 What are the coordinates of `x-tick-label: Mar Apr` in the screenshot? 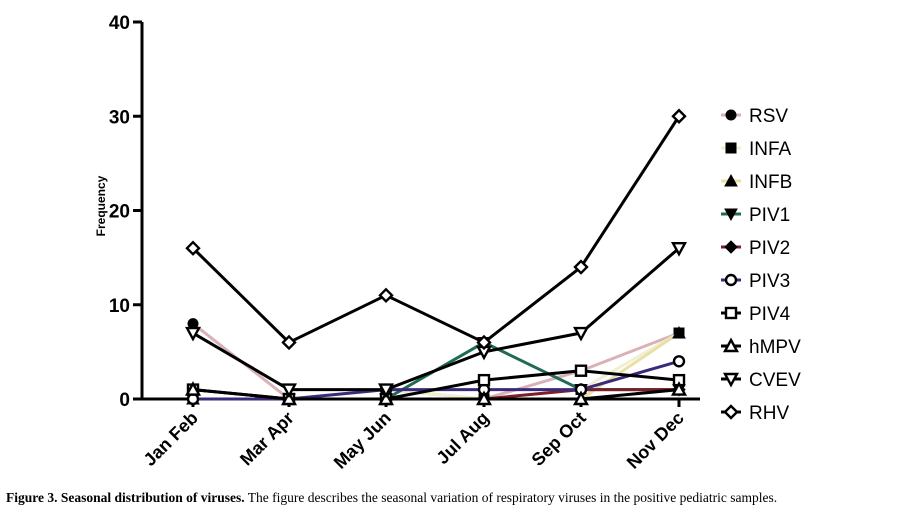 It's located at (267, 439).